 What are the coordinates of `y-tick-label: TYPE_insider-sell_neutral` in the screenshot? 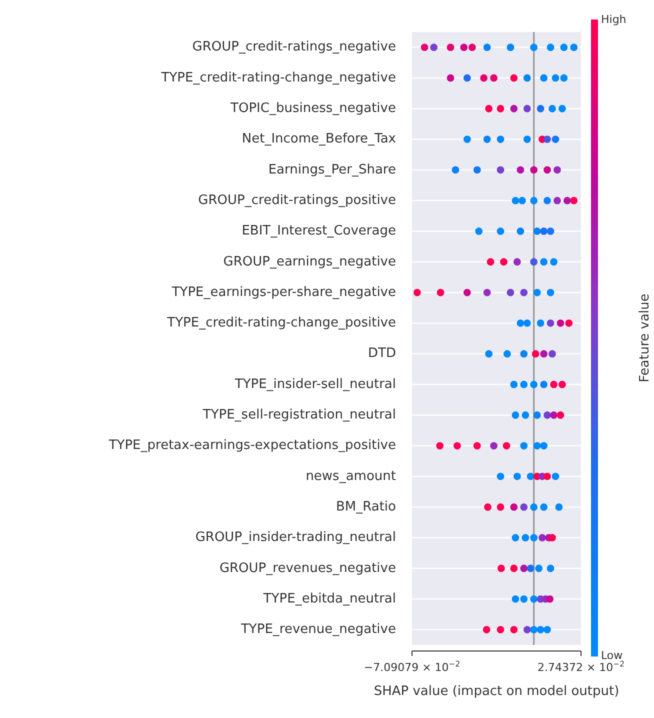 It's located at (315, 384).